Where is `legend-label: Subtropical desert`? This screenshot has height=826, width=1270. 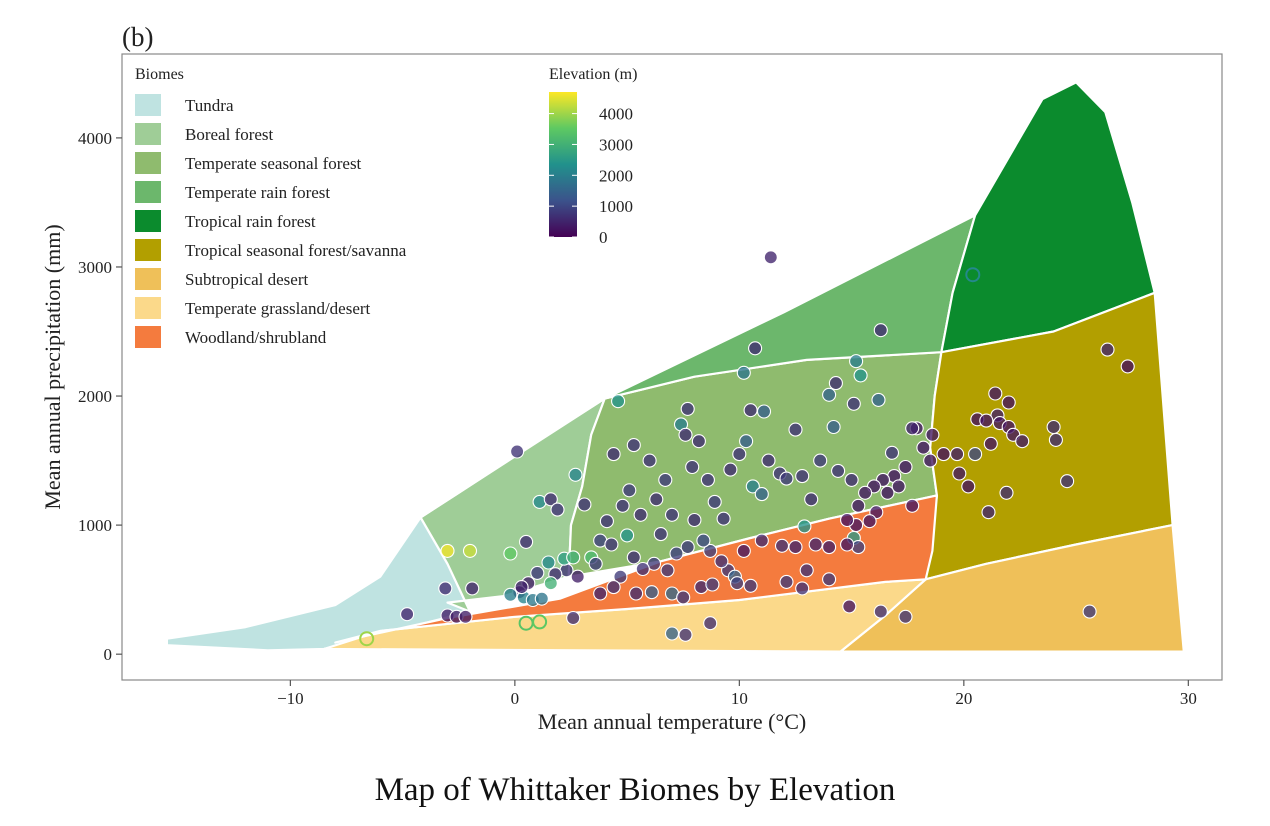 legend-label: Subtropical desert is located at coordinates (246, 279).